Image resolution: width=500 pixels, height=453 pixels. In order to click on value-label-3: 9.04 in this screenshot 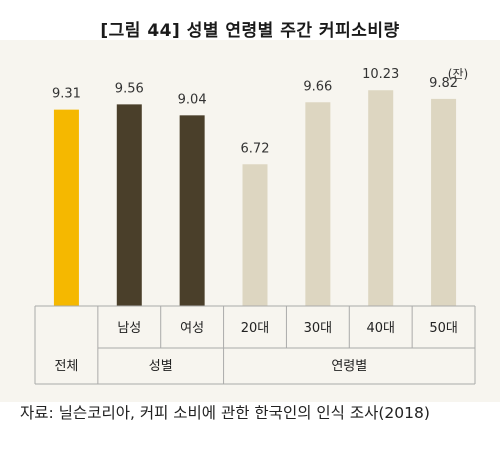, I will do `click(192, 99)`.